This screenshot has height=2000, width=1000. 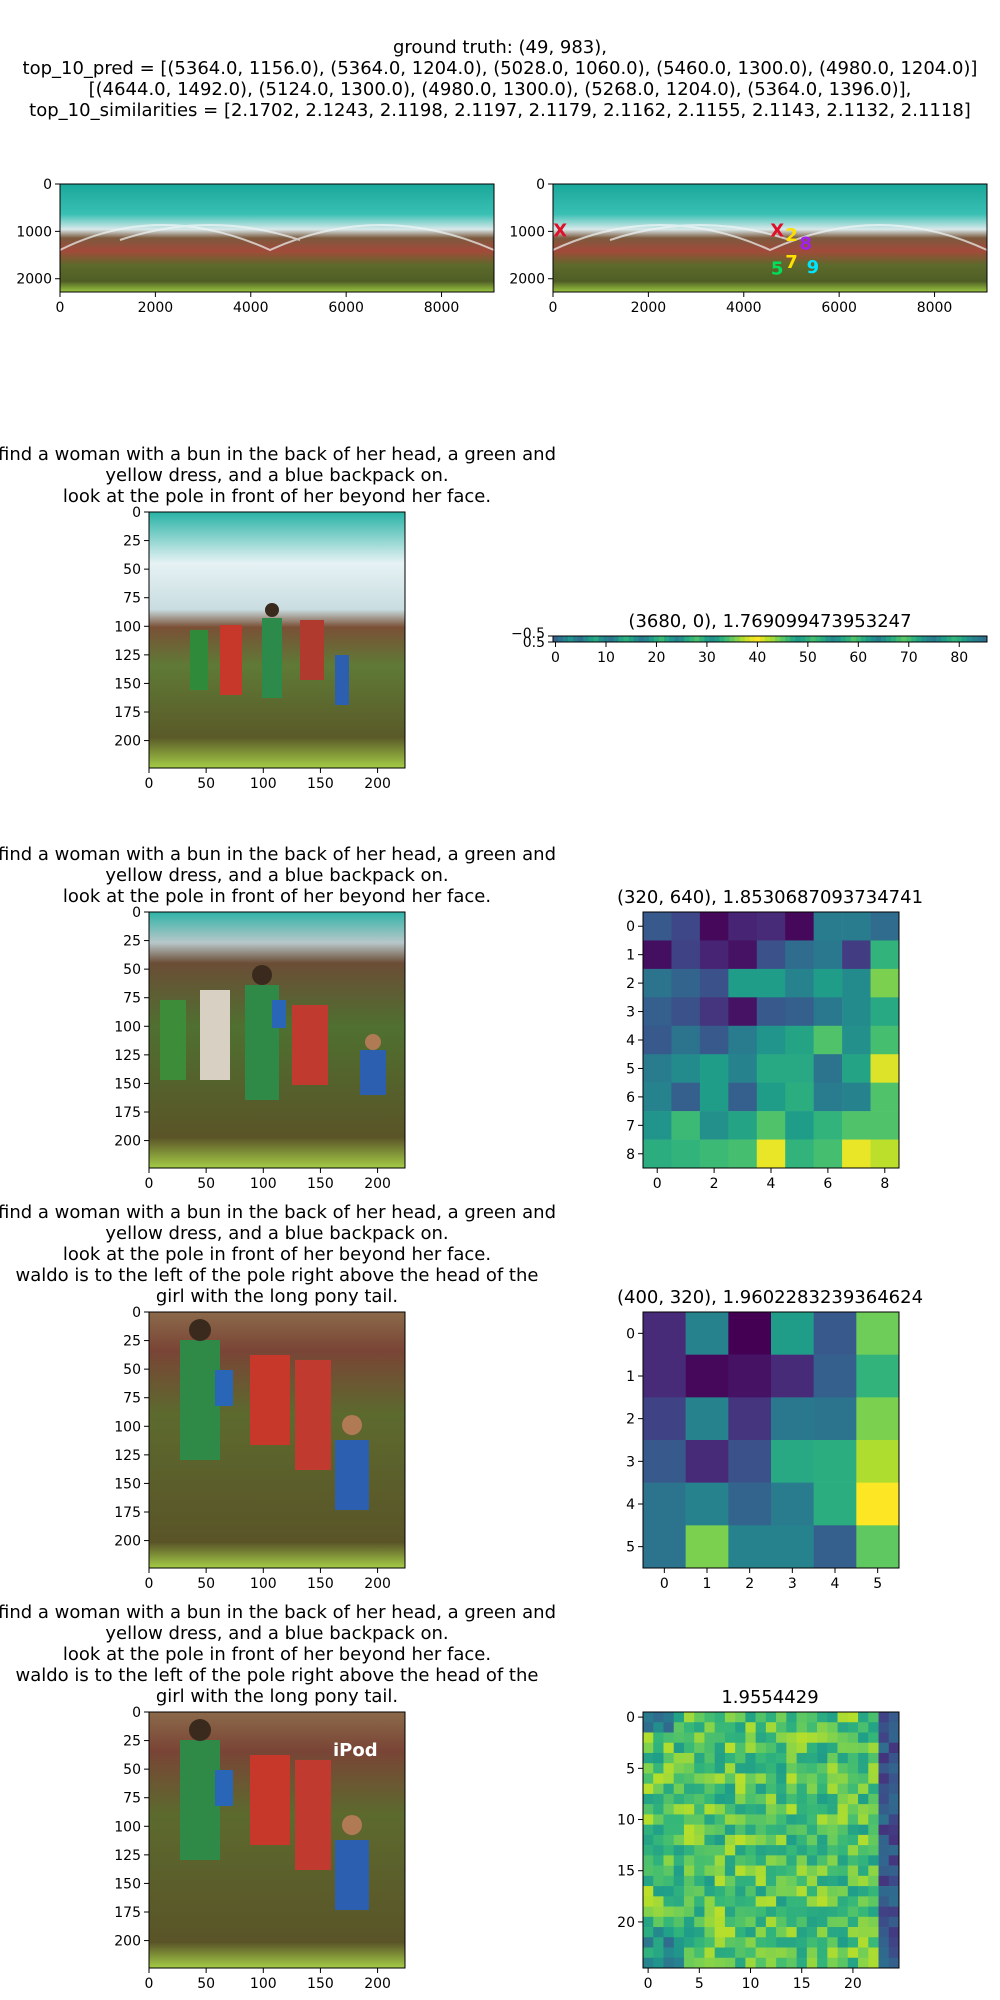 I want to click on crop-1-plot: 0 50 100 150 200 0 25 50 75 100 125 150 175 200, so click(x=260, y=648).